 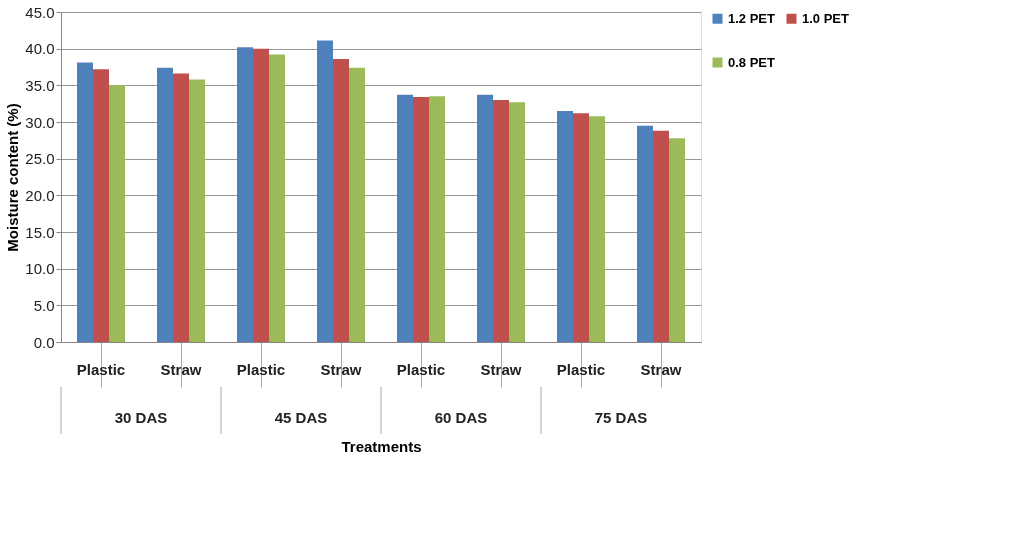 What do you see at coordinates (621, 417) in the screenshot?
I see `text: 75 DAS` at bounding box center [621, 417].